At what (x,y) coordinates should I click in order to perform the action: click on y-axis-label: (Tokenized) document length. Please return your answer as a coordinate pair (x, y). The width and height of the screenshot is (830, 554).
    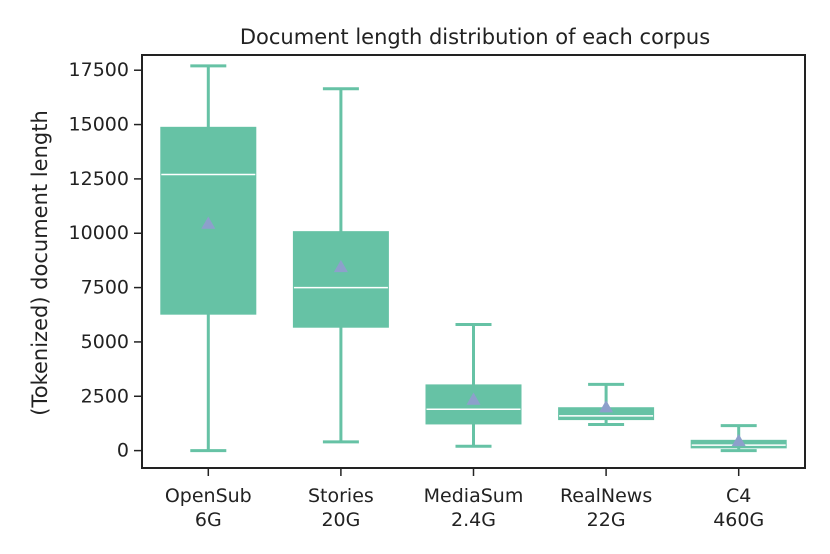
    Looking at the image, I should click on (40, 262).